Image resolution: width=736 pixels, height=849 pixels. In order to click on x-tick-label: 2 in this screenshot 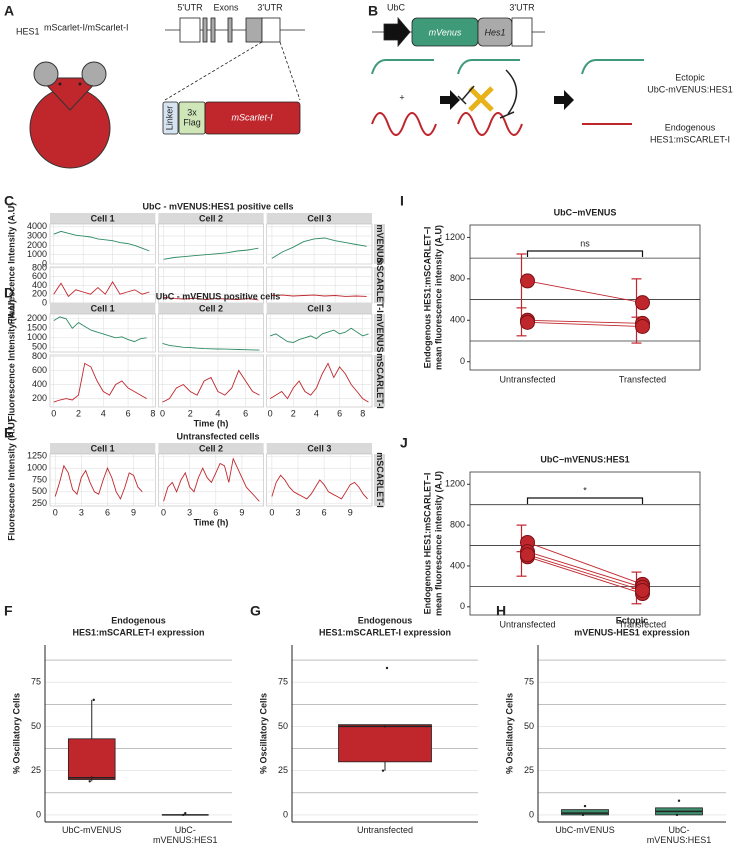, I will do `click(293, 413)`.